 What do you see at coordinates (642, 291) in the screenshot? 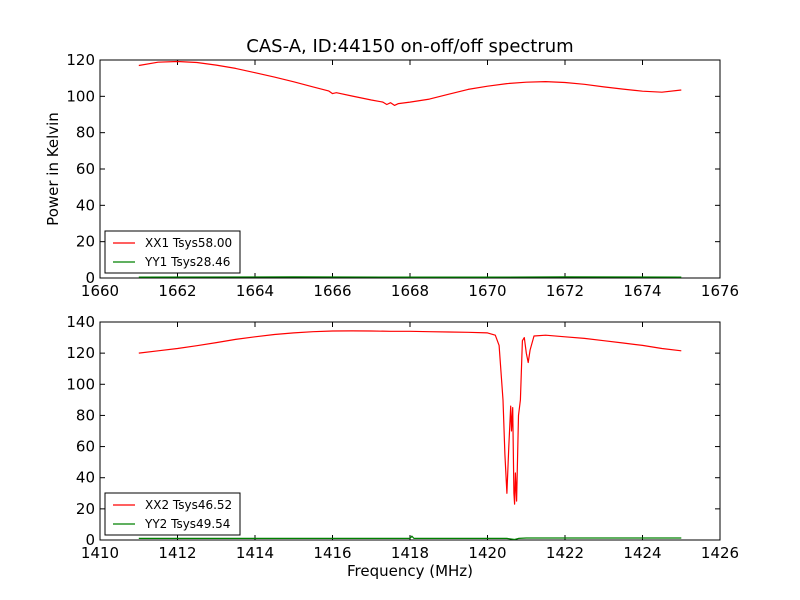
I see `top-x-tick-label: 1674` at bounding box center [642, 291].